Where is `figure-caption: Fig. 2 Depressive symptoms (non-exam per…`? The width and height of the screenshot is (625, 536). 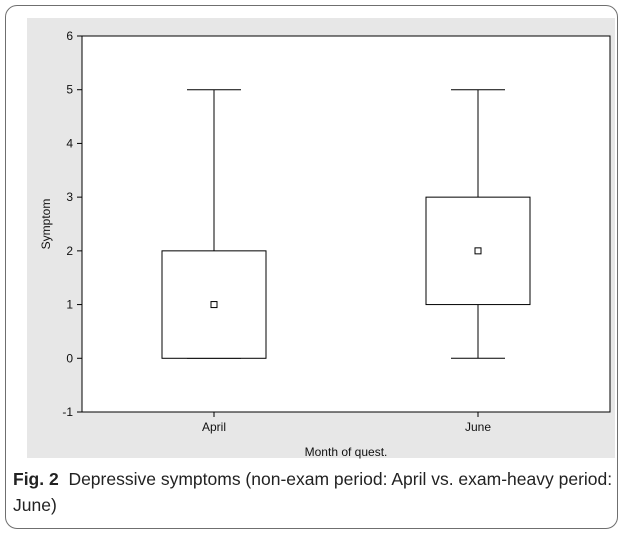
figure-caption: Fig. 2 Depressive symptoms (non-exam per… is located at coordinates (313, 492).